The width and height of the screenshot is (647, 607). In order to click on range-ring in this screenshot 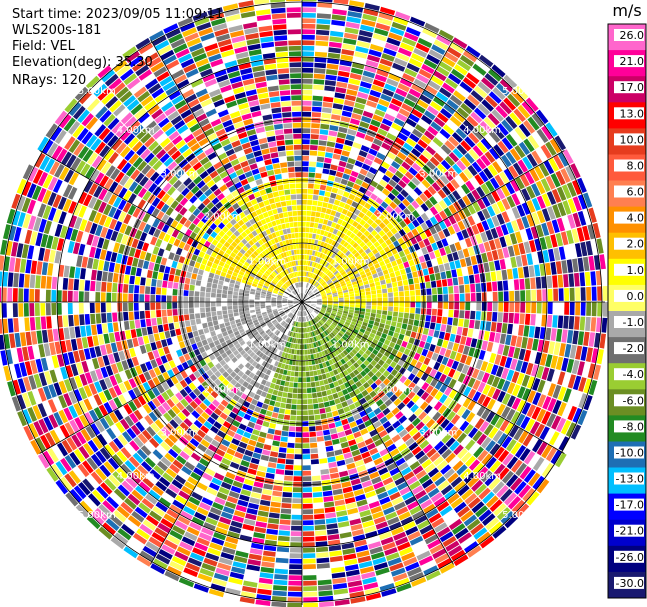, I will do `click(302, 302)`.